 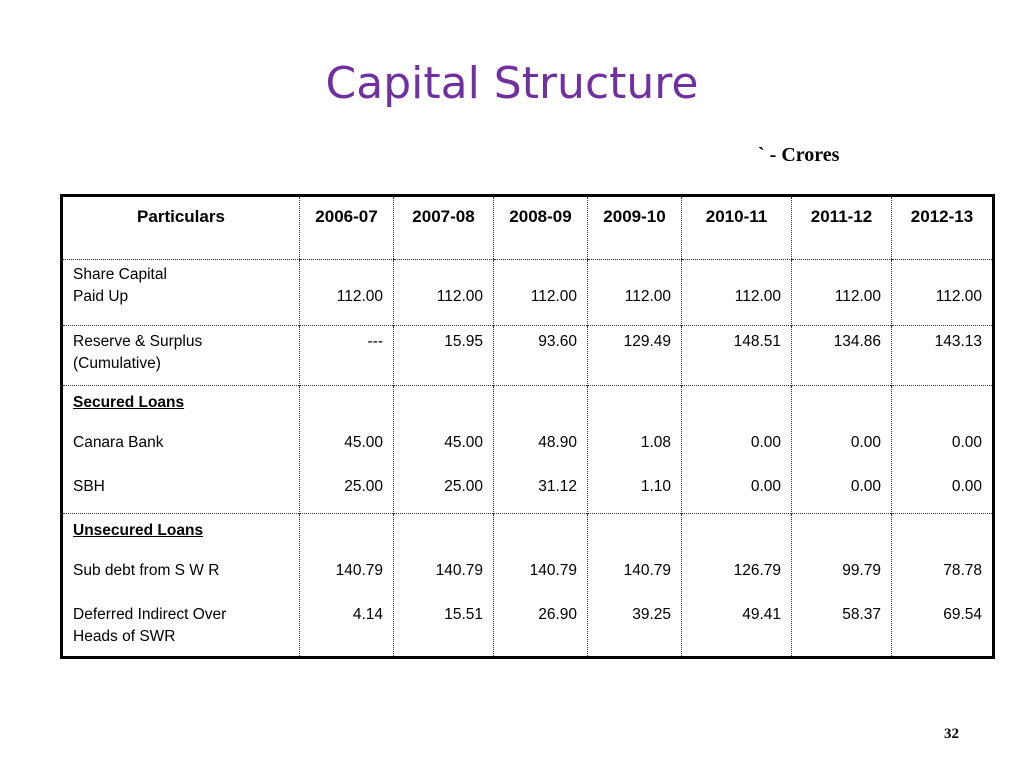 I want to click on value-cell: 126.79 49.41, so click(x=736, y=585).